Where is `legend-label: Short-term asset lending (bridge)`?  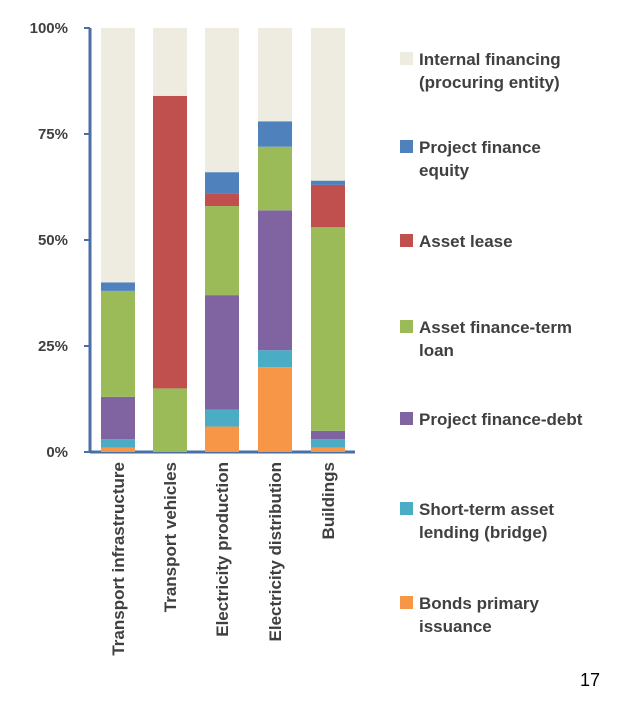 legend-label: Short-term asset lending (bridge) is located at coordinates (487, 521).